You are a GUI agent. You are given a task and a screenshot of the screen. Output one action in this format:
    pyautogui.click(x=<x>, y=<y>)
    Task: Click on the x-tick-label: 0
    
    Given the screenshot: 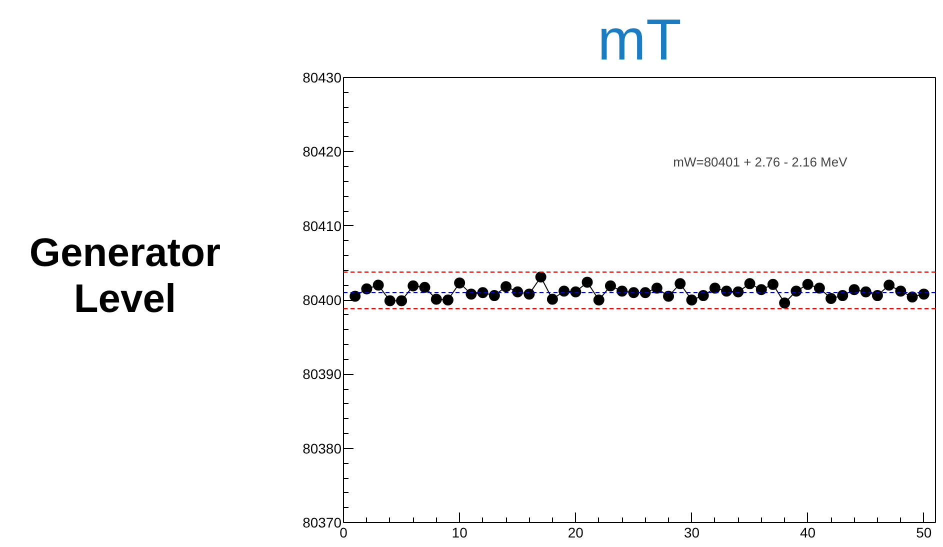 What is the action you would take?
    pyautogui.click(x=344, y=532)
    